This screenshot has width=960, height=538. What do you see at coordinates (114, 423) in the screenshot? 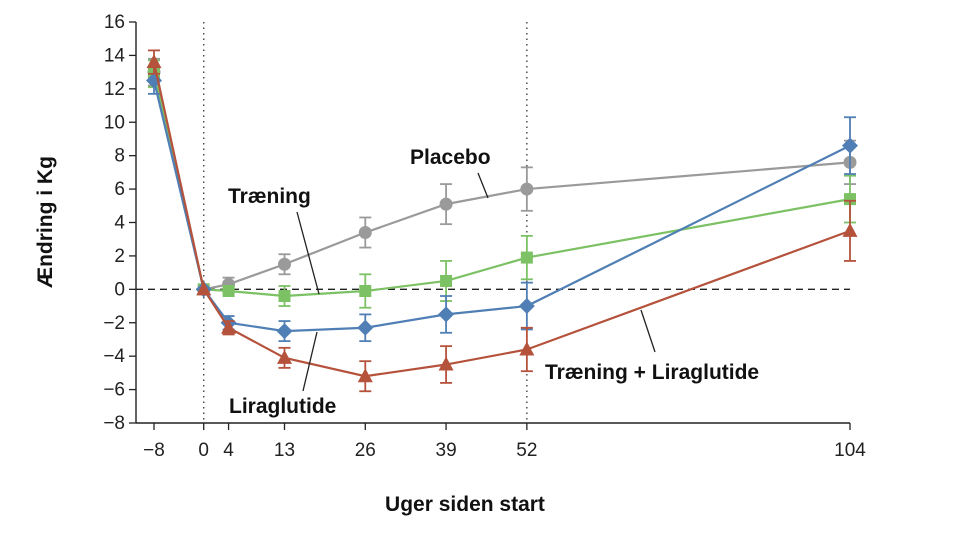
I see `y-tick-label: −8` at bounding box center [114, 423].